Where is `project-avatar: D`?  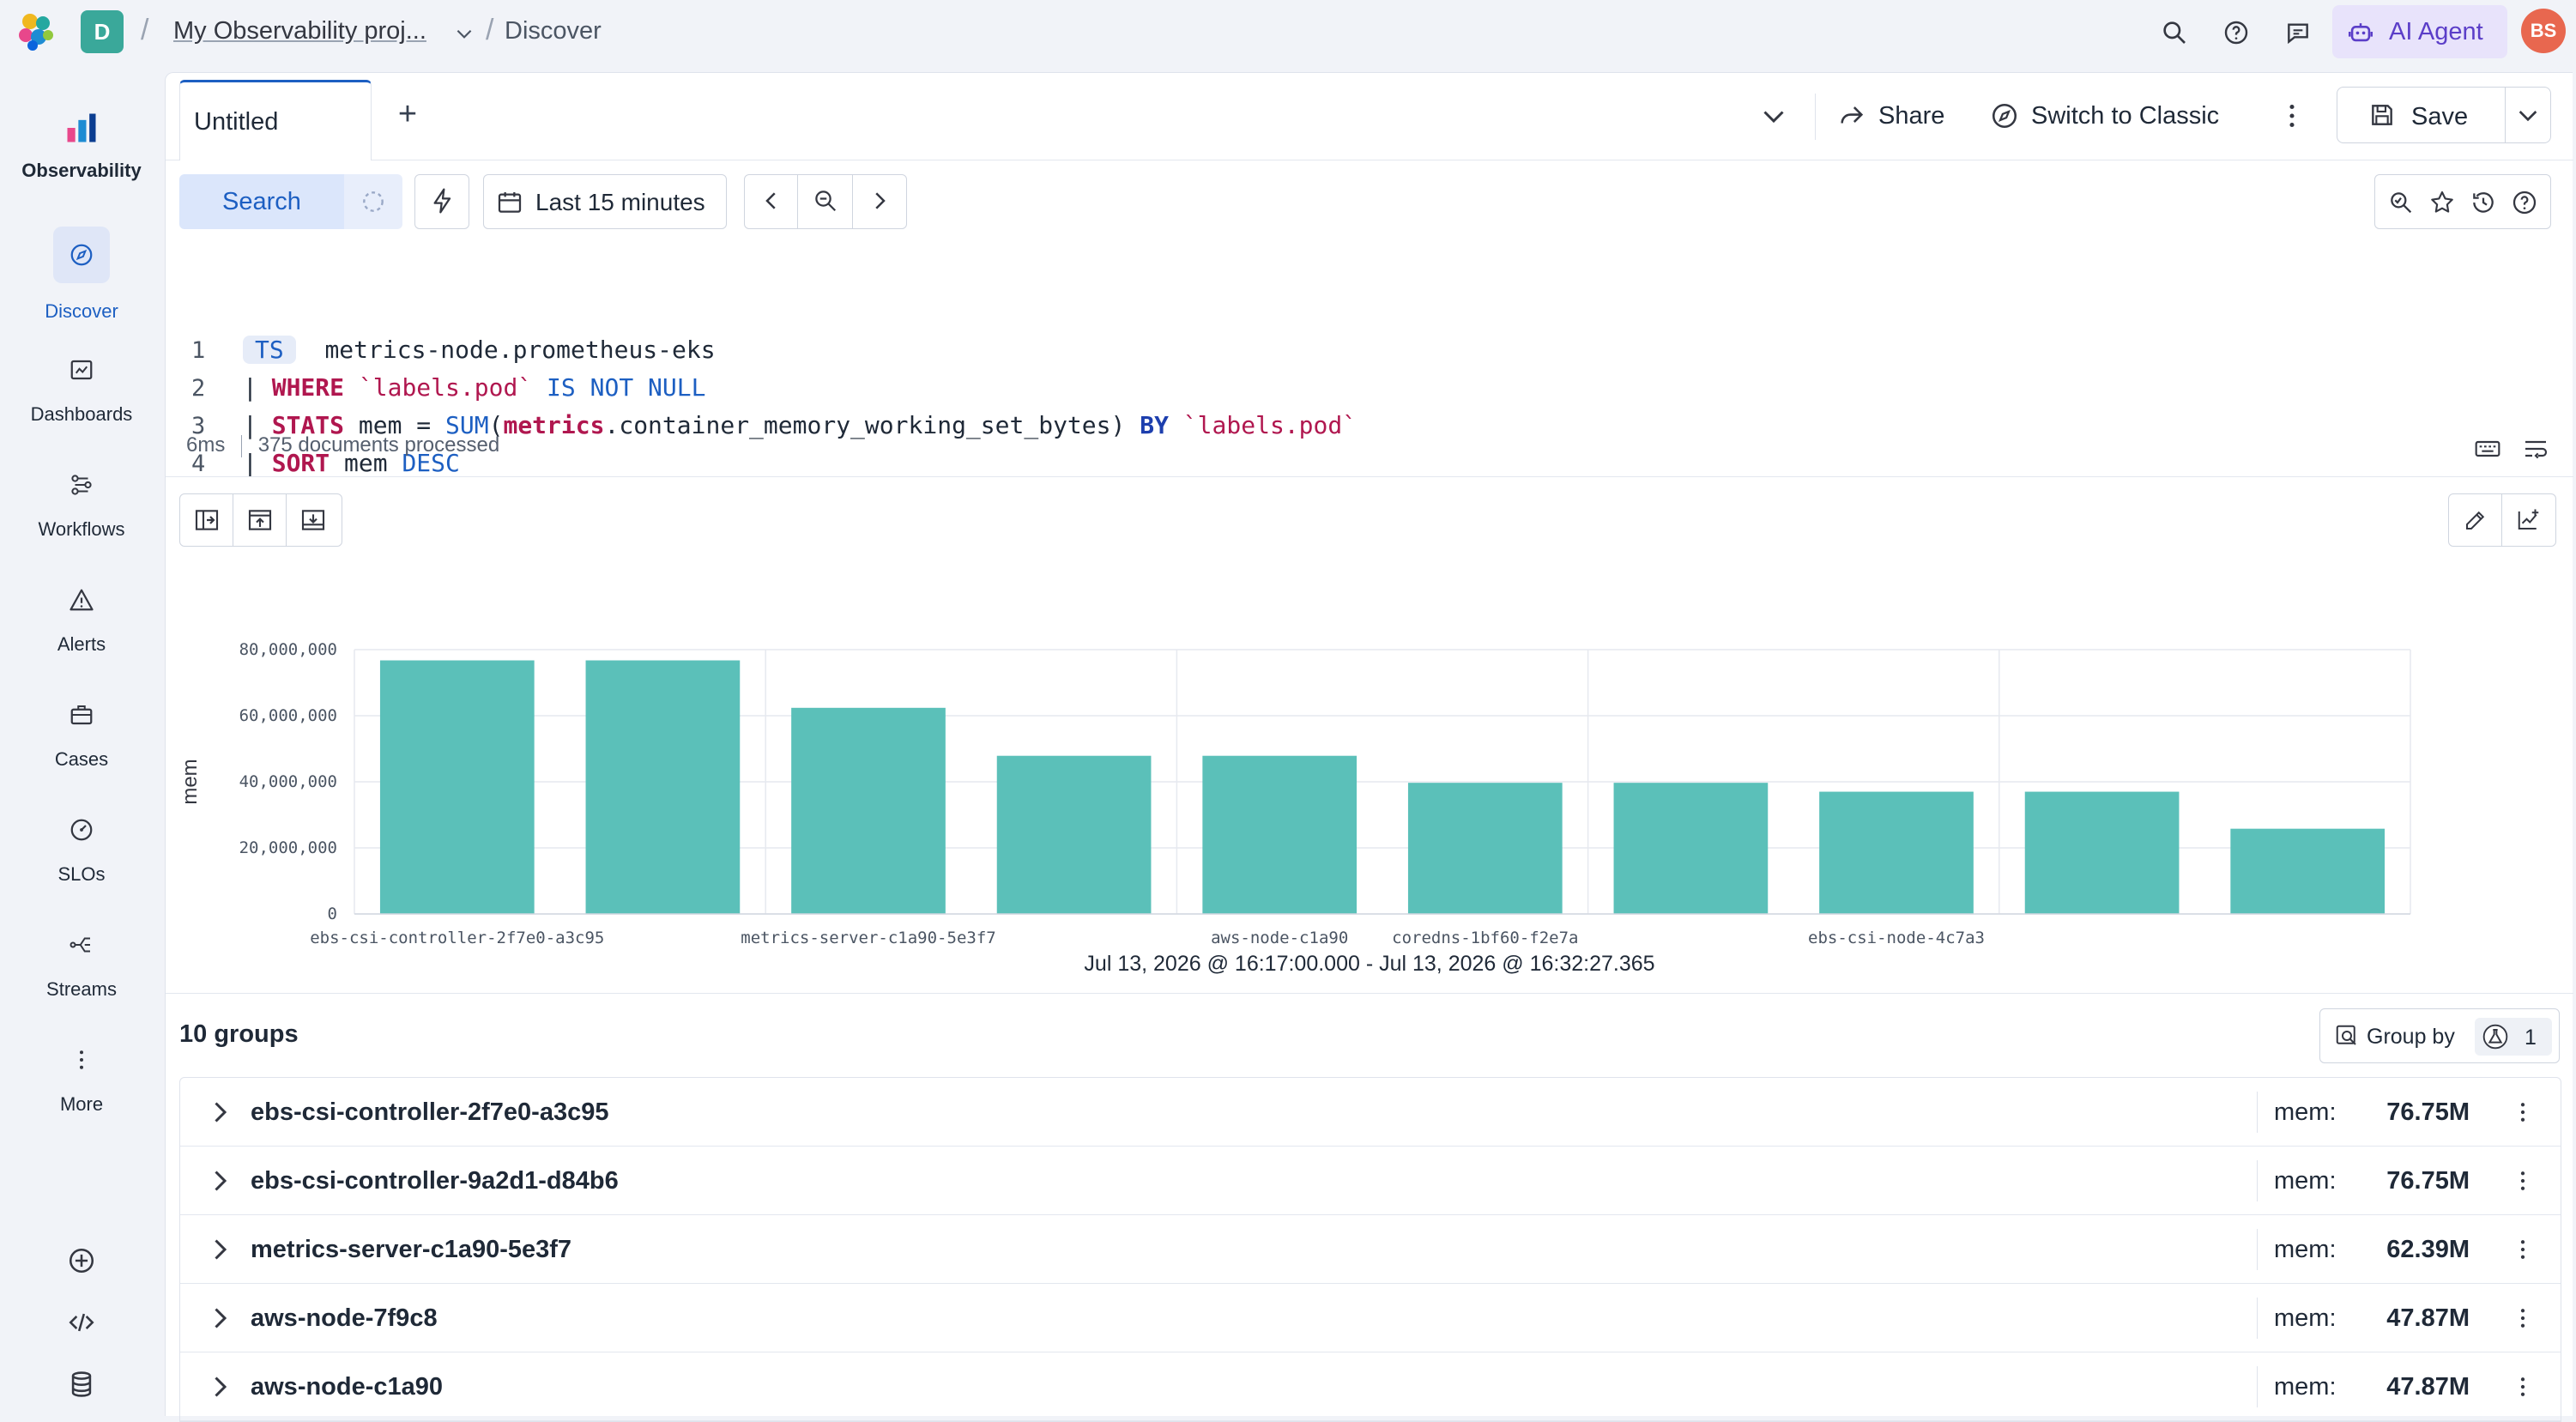
project-avatar: D is located at coordinates (102, 31).